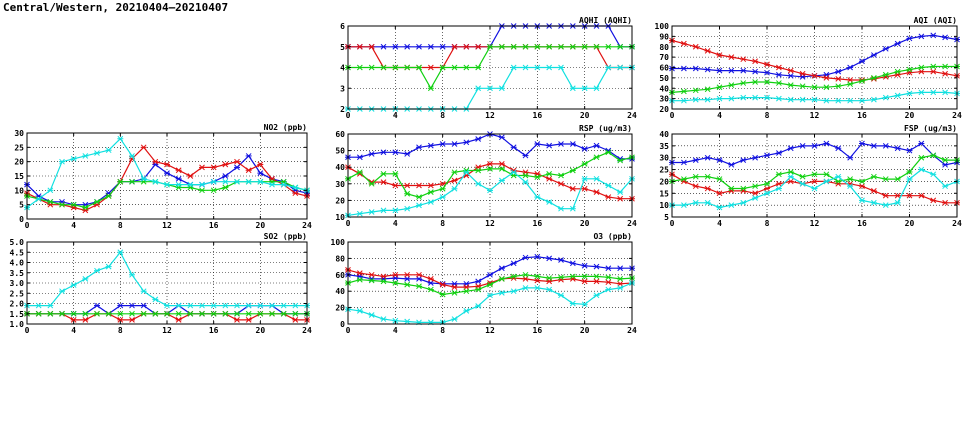  What do you see at coordinates (664, 68) in the screenshot?
I see `y-tick-label: 60` at bounding box center [664, 68].